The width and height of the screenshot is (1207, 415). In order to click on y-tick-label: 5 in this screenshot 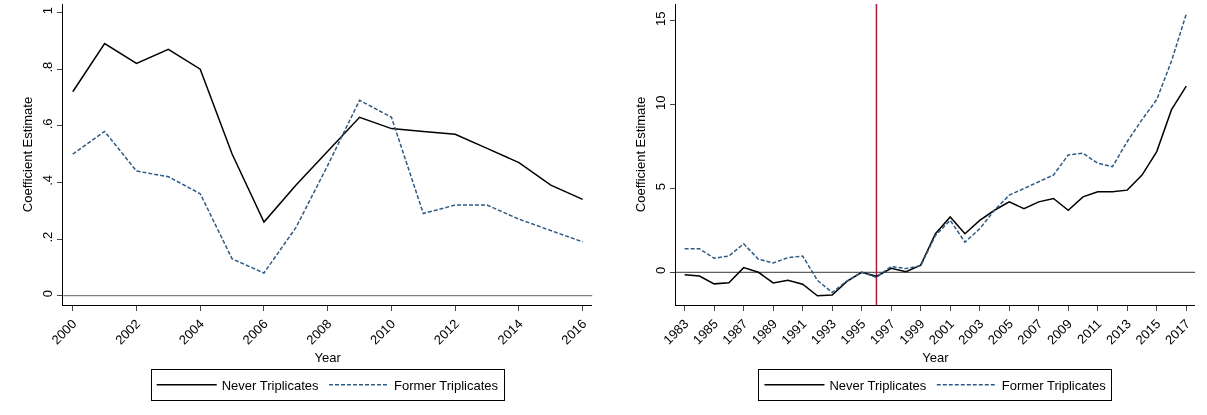, I will do `click(660, 186)`.